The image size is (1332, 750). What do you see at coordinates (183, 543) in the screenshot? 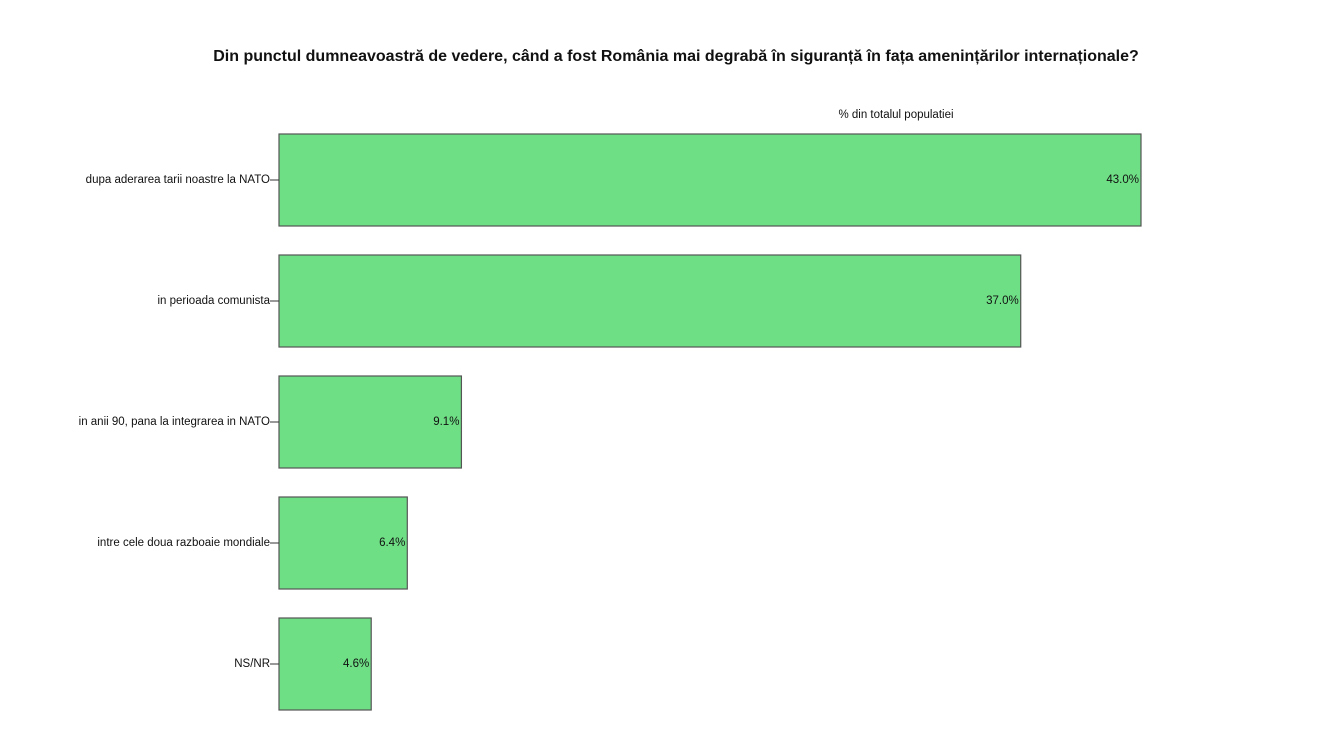
I see `y-tick-label: intre cele doua razboaie mondiale` at bounding box center [183, 543].